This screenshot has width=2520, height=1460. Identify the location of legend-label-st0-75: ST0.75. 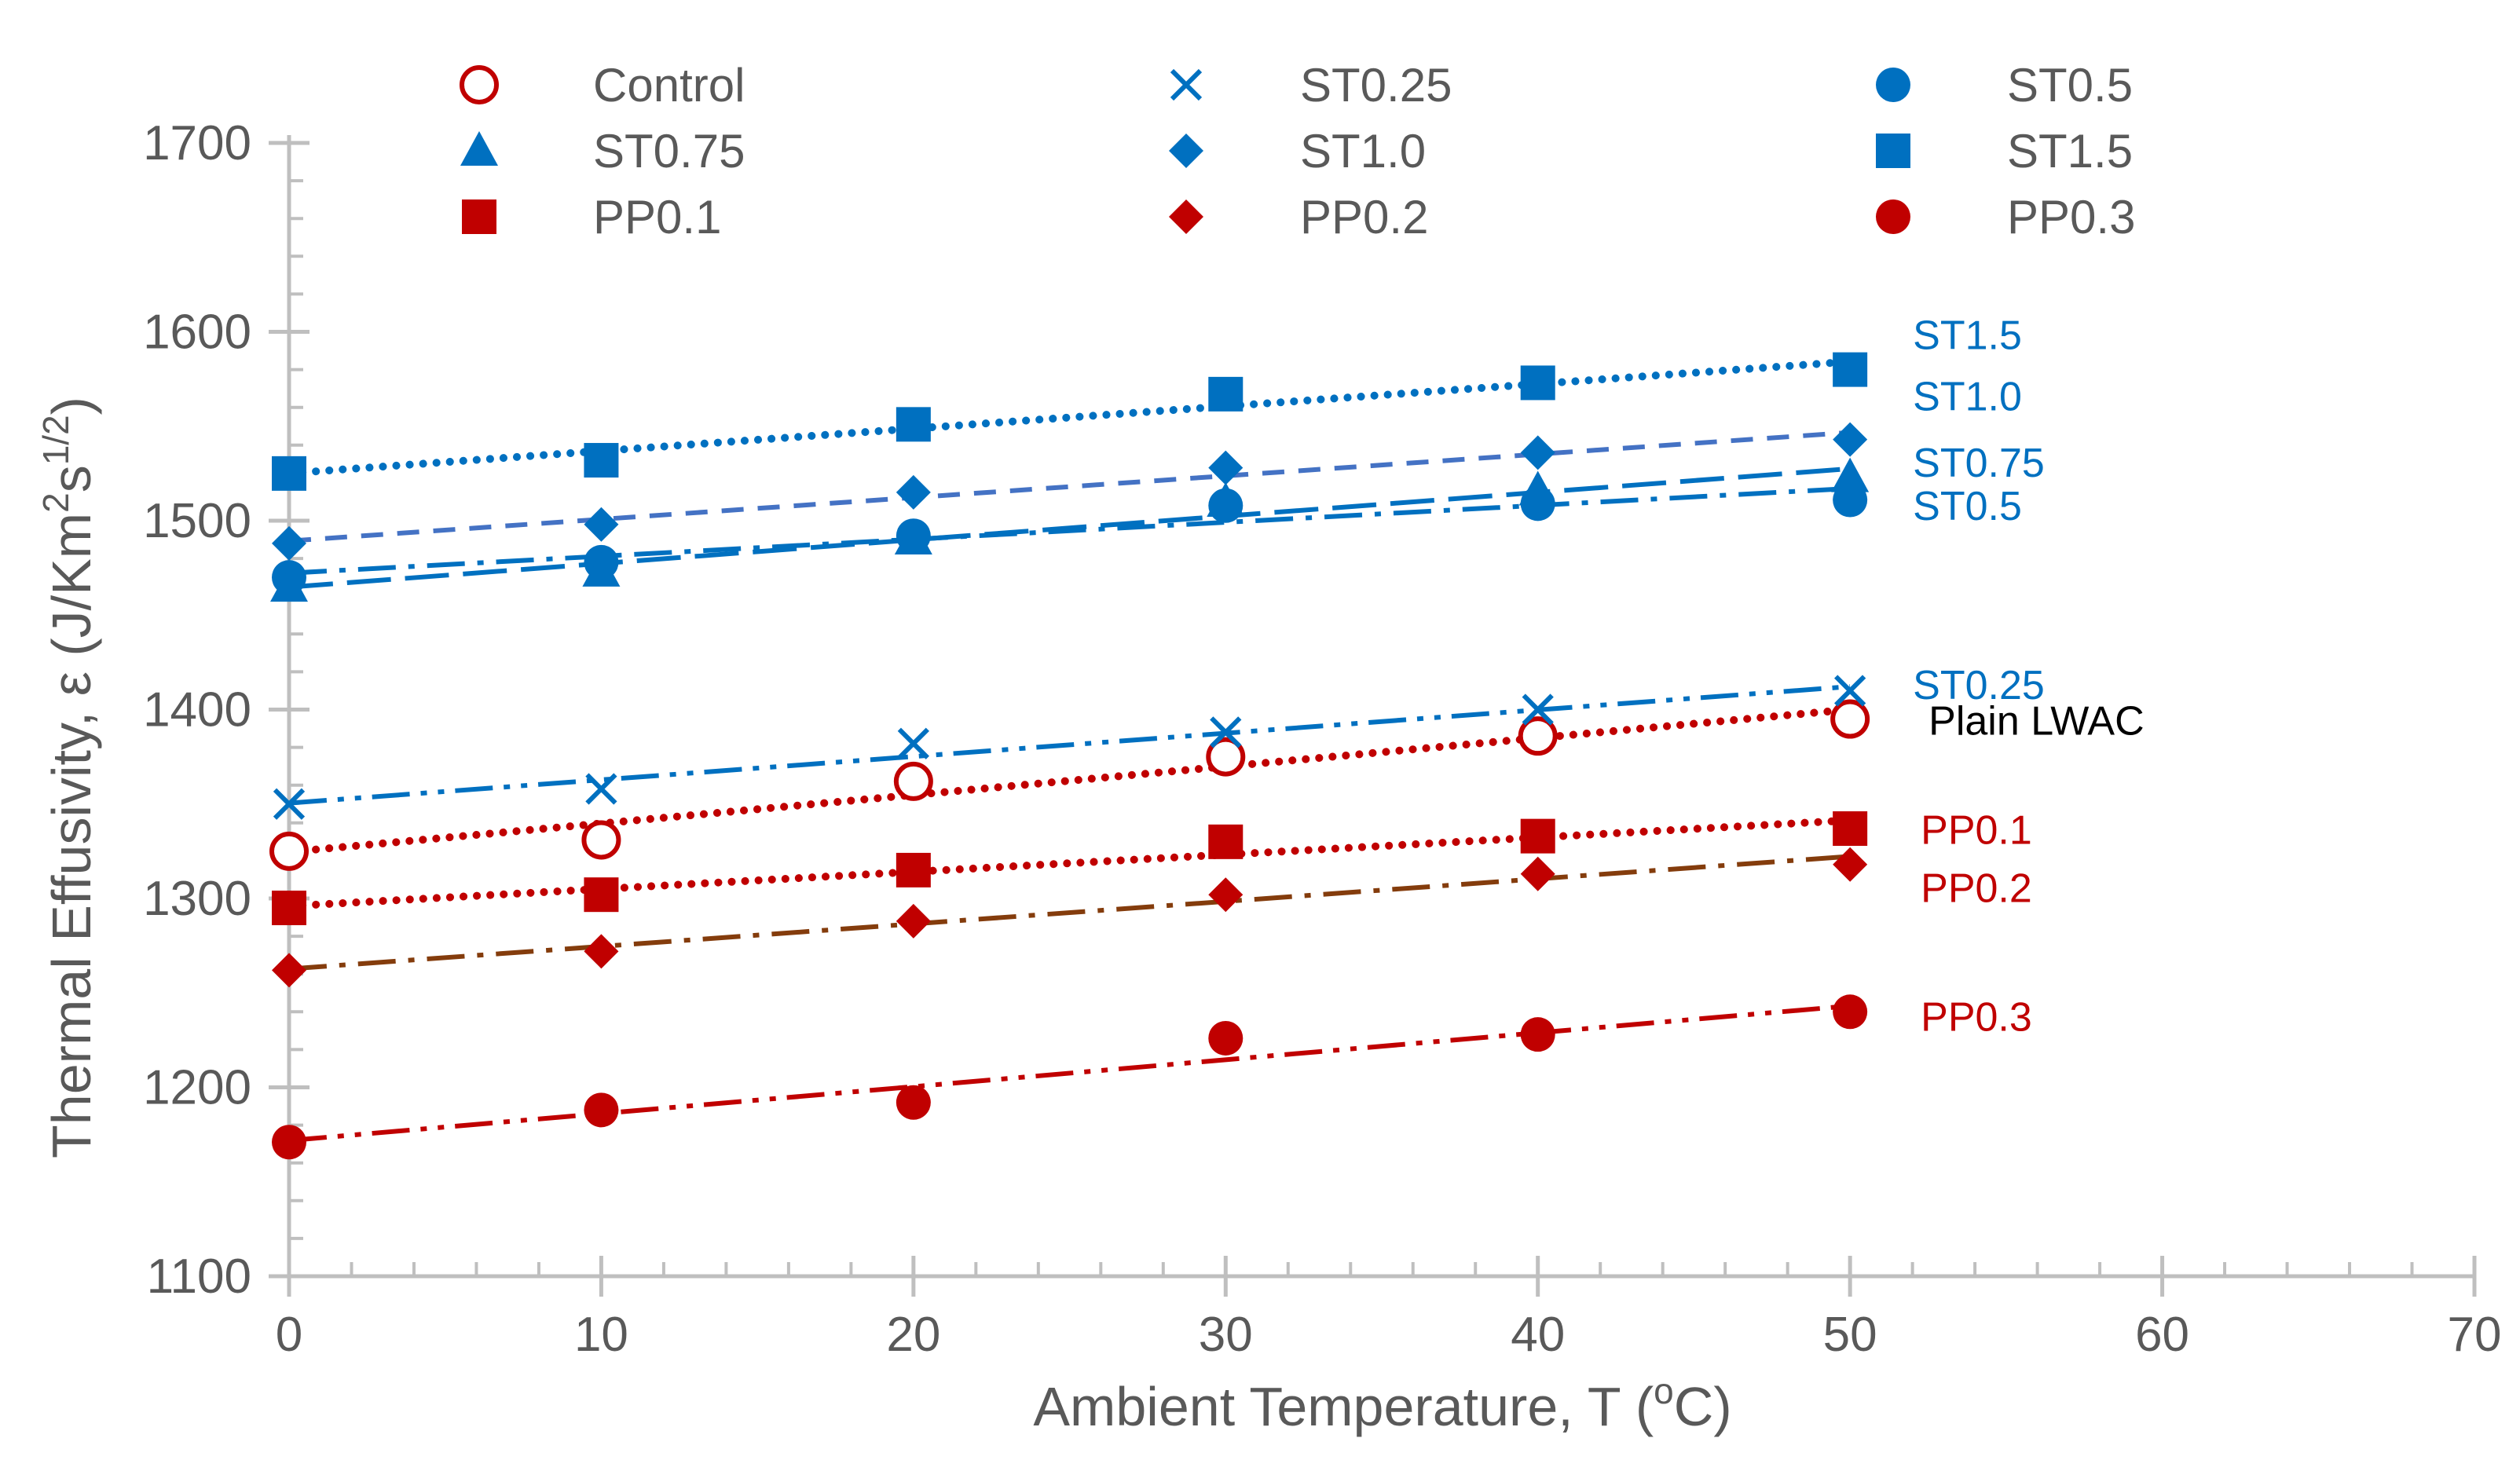
(669, 151).